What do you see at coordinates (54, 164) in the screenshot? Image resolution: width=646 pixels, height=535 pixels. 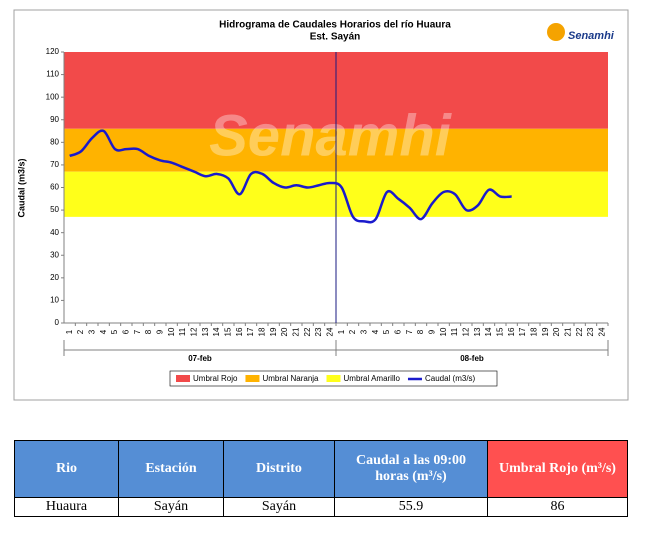 I see `y-tick-label: 70` at bounding box center [54, 164].